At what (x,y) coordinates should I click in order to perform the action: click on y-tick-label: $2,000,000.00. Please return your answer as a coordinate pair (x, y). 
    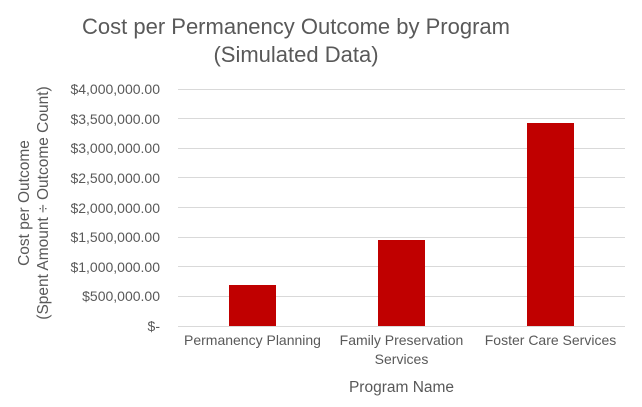
    Looking at the image, I should click on (115, 207).